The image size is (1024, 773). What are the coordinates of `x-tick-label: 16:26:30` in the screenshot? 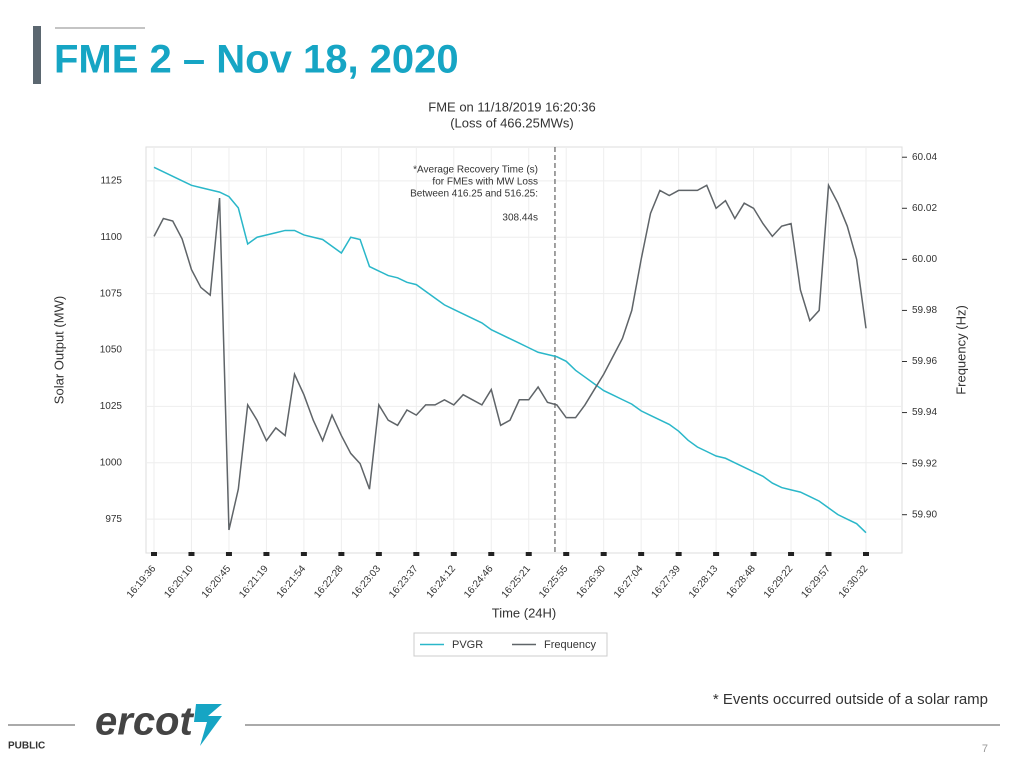 It's located at (592, 581).